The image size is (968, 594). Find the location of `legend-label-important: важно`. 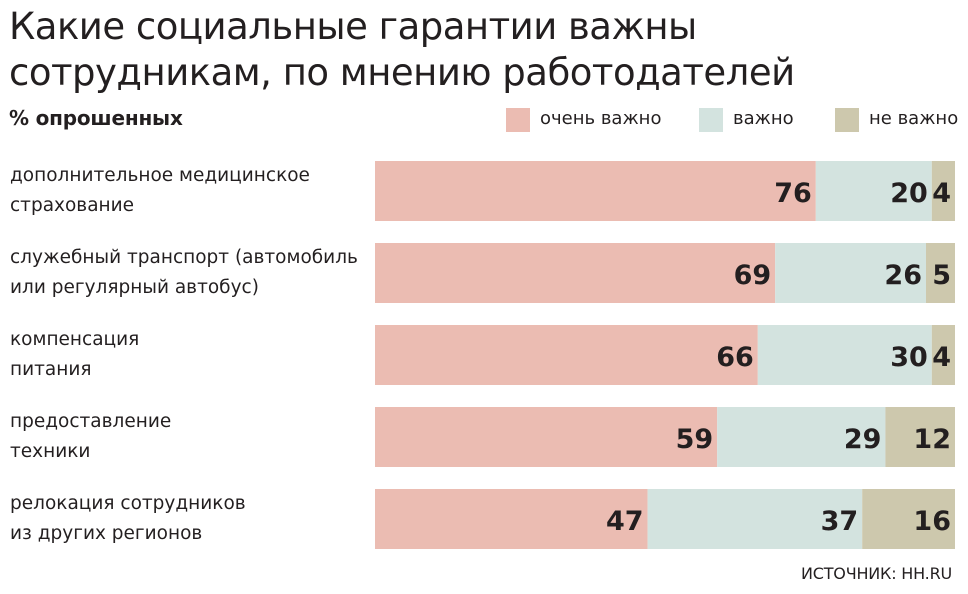

legend-label-important: важно is located at coordinates (763, 118).